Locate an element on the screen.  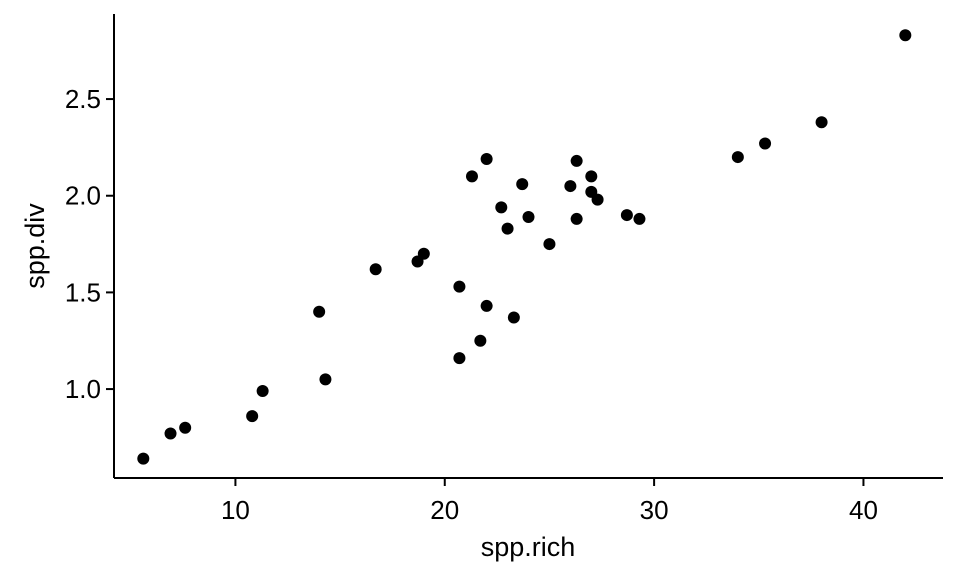
x-tick-label: 10 is located at coordinates (235, 510).